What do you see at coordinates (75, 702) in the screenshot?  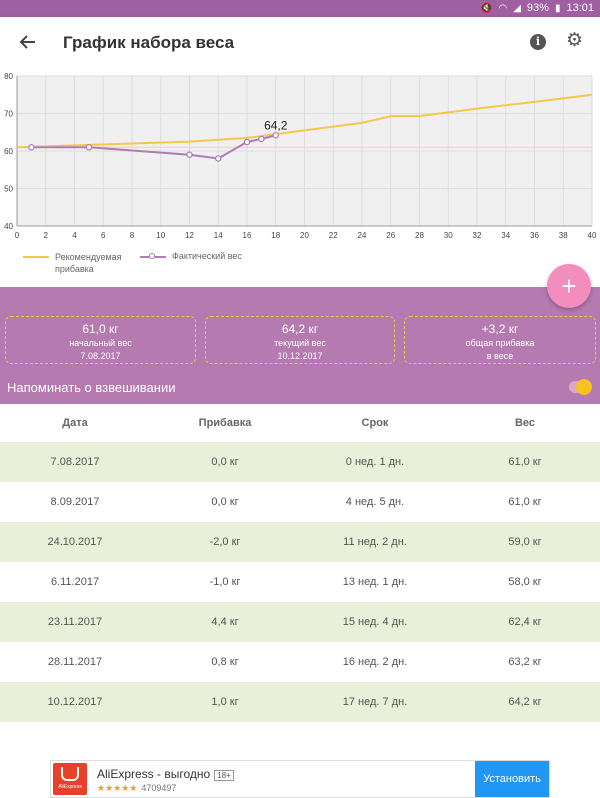 I see `row-date: 10.12.2017` at bounding box center [75, 702].